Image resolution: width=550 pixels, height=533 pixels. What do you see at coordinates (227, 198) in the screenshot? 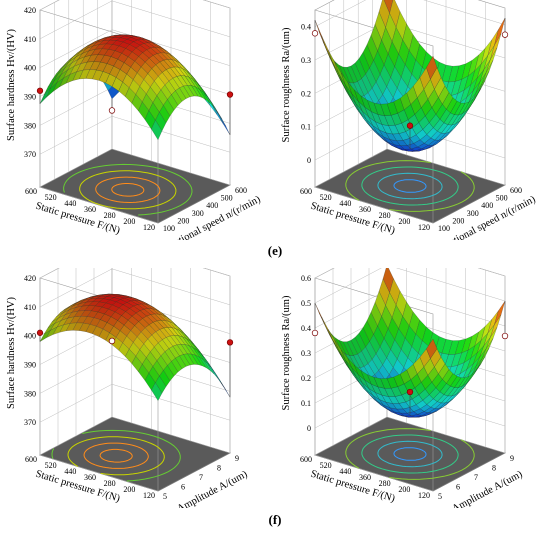
I see `x-tick-label: 500` at bounding box center [227, 198].